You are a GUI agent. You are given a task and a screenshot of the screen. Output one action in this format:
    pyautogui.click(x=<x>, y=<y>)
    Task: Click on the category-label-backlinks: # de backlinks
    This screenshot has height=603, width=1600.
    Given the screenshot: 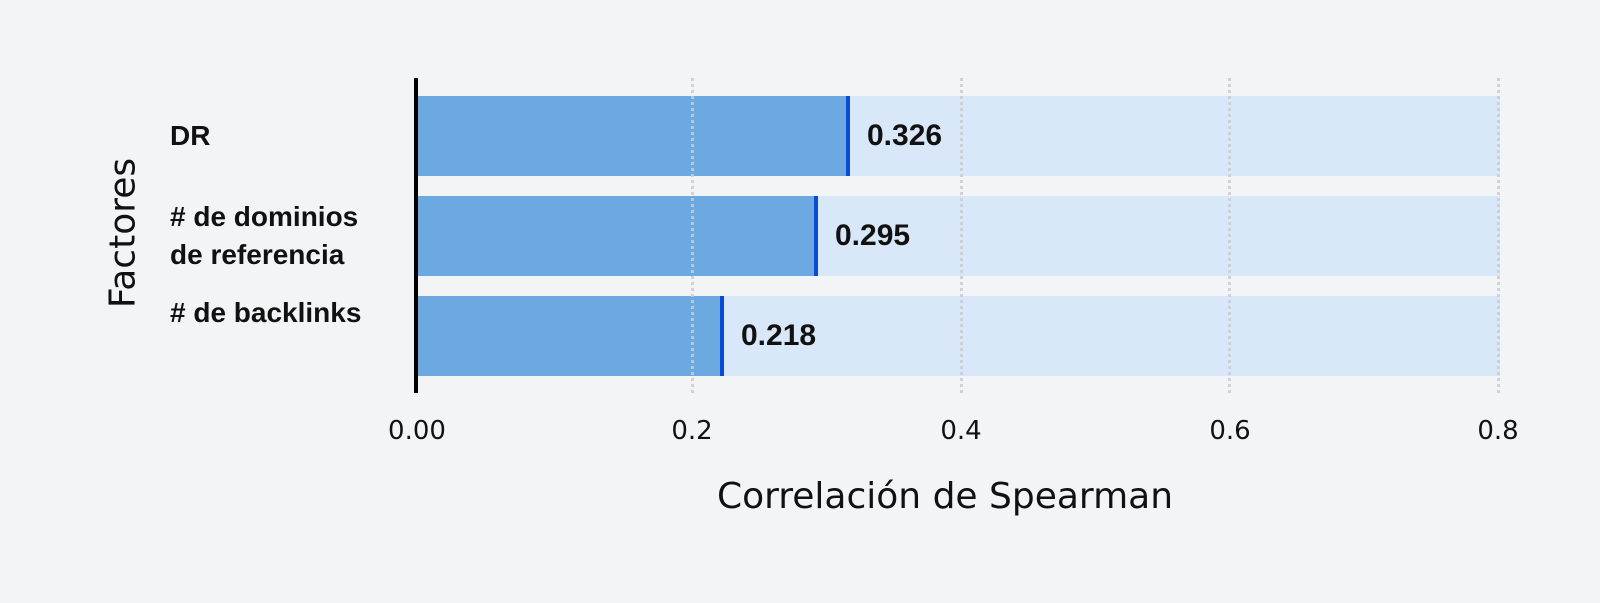 What is the action you would take?
    pyautogui.click(x=265, y=313)
    